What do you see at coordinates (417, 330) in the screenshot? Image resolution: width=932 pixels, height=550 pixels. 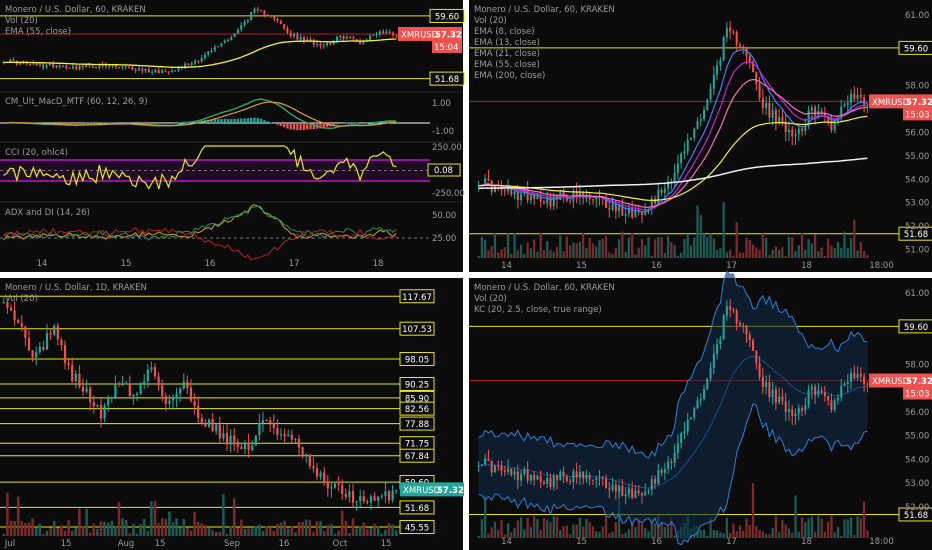 I see `level-1-label: 107.53` at bounding box center [417, 330].